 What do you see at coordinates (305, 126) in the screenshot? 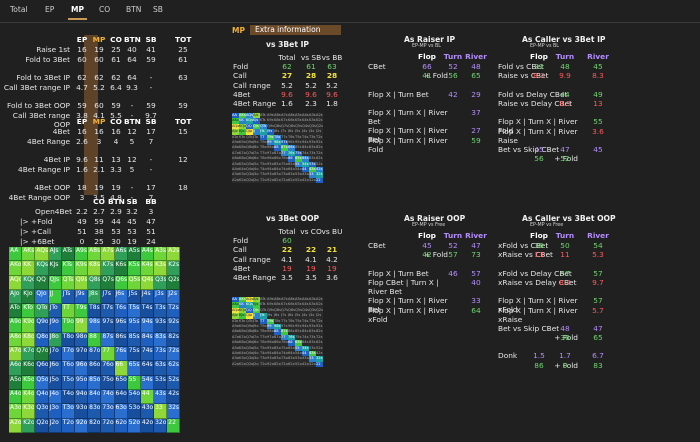
I see `mini-hand-cell: Q4s` at bounding box center [305, 126].